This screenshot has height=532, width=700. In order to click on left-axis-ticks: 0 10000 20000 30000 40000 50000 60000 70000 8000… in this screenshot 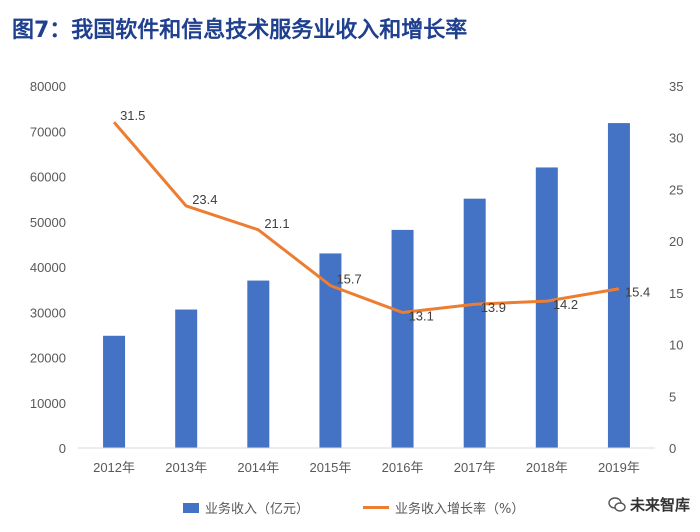, I will do `click(48, 267)`.